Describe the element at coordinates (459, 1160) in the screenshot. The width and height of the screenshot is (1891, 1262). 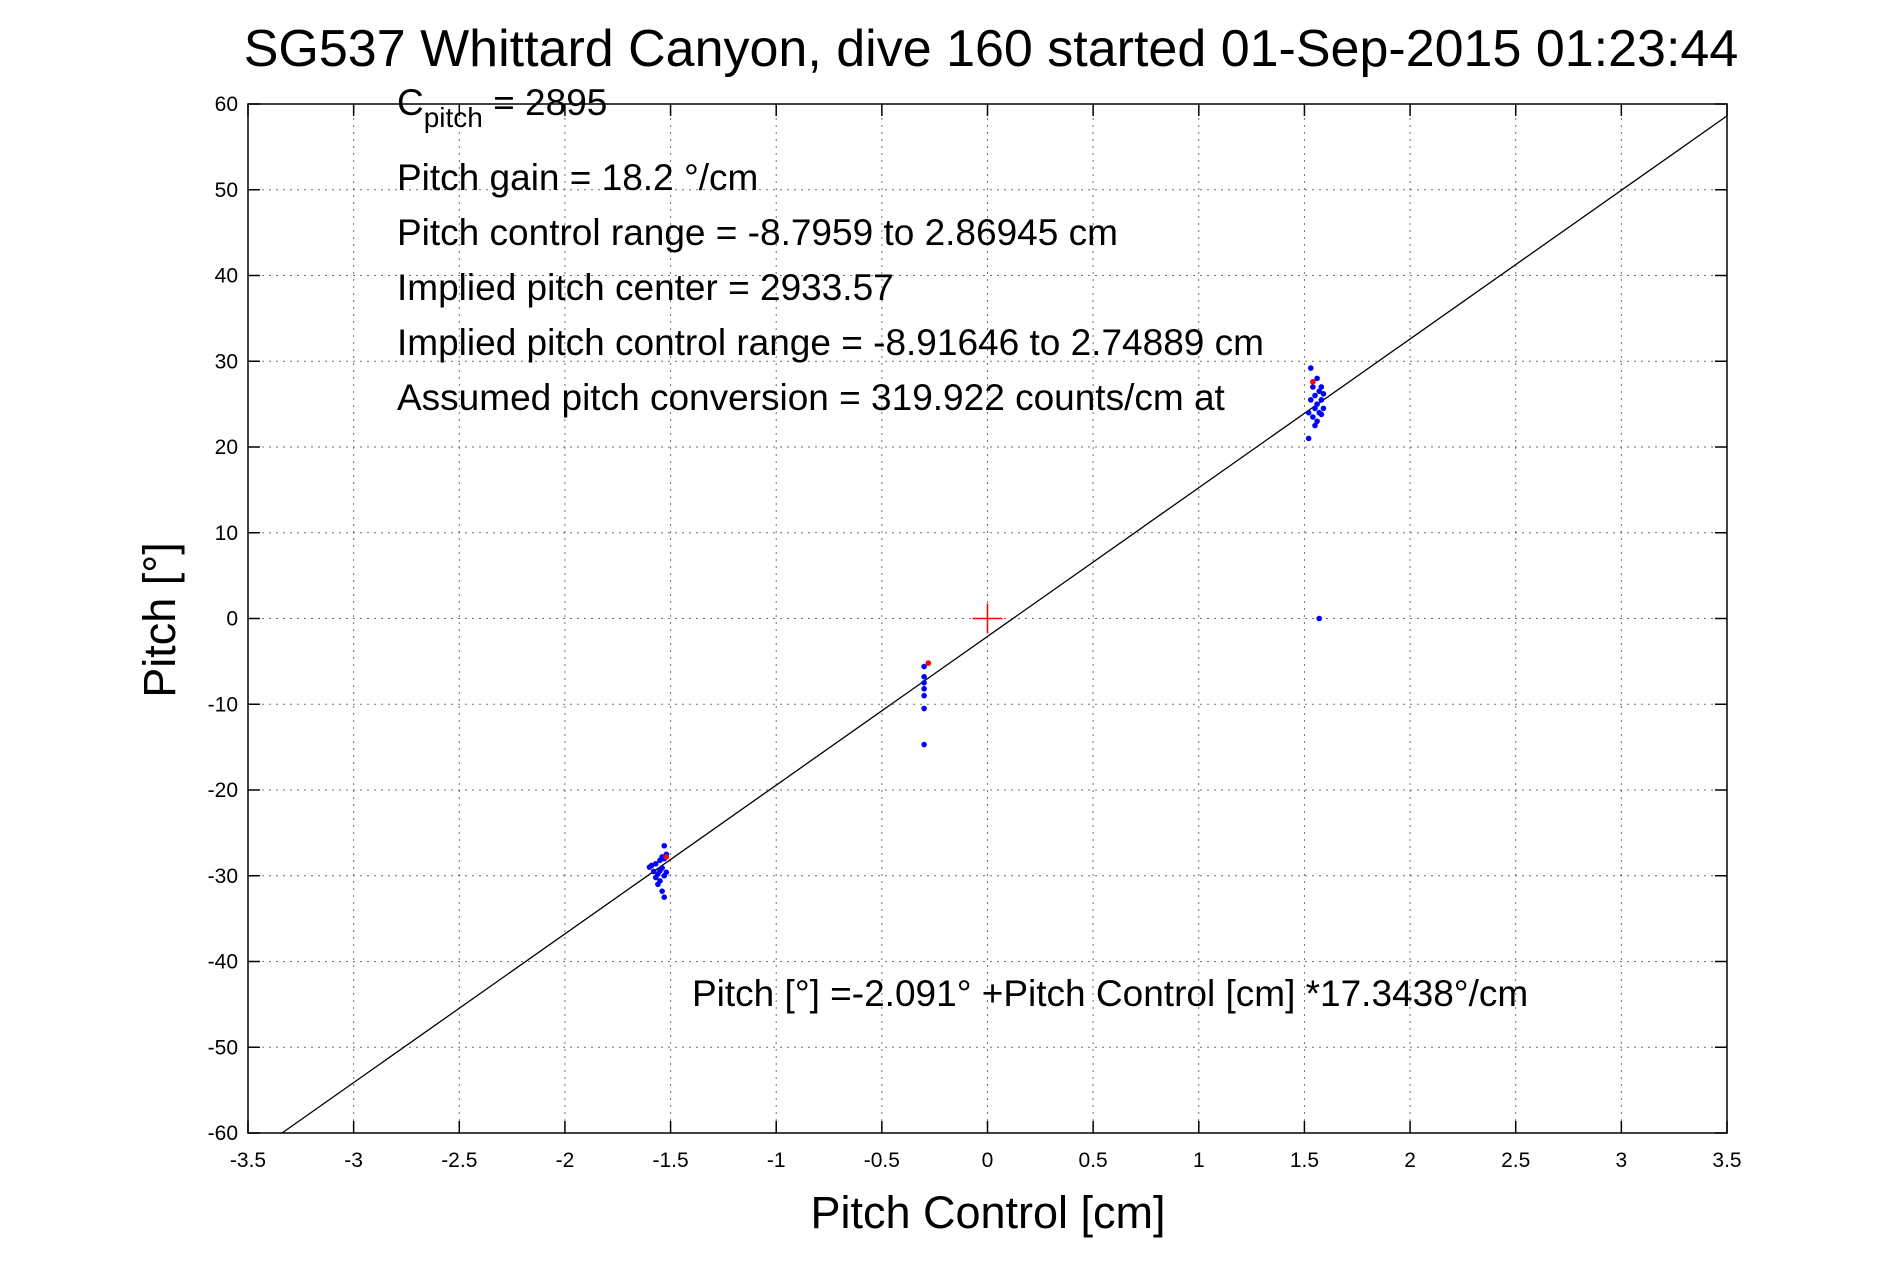
I see `x-tick-label: -2.5` at that location.